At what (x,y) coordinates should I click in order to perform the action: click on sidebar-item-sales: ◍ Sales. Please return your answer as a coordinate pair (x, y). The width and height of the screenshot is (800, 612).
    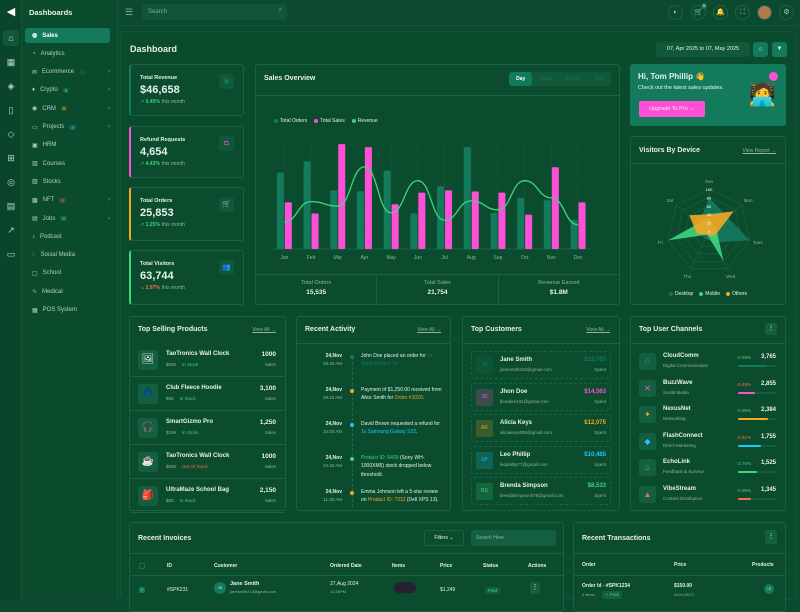
    Looking at the image, I should click on (67, 35).